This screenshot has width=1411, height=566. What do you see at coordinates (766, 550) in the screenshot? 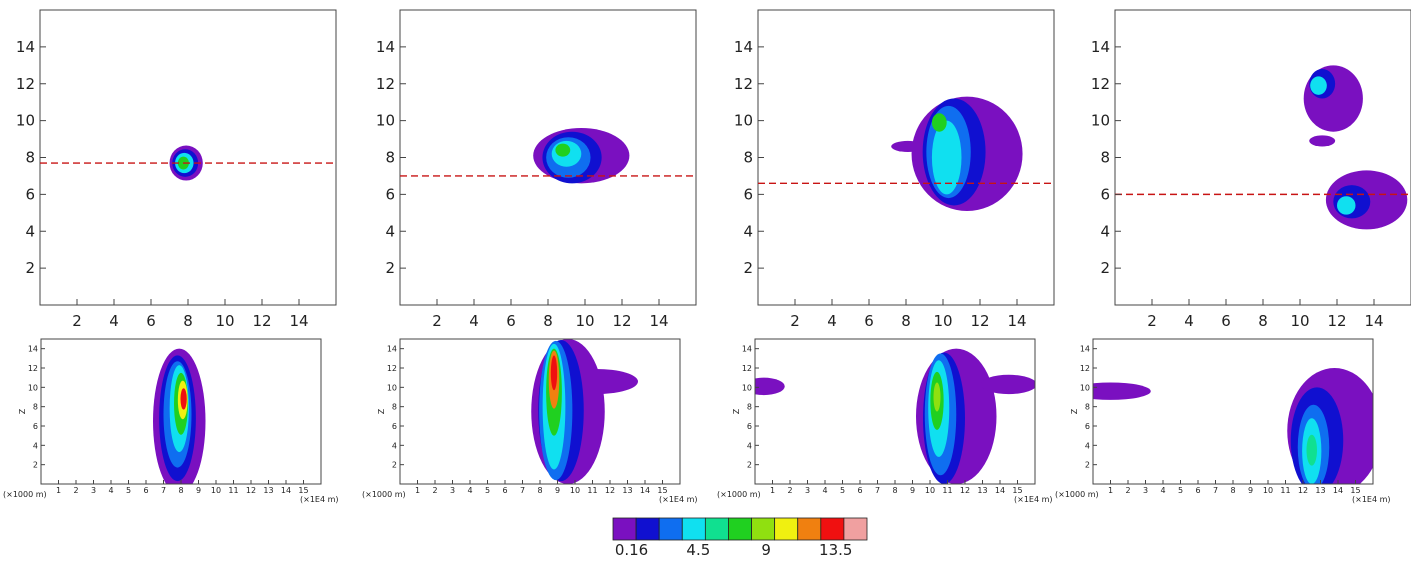
I see `colorbar-label: 9` at bounding box center [766, 550].